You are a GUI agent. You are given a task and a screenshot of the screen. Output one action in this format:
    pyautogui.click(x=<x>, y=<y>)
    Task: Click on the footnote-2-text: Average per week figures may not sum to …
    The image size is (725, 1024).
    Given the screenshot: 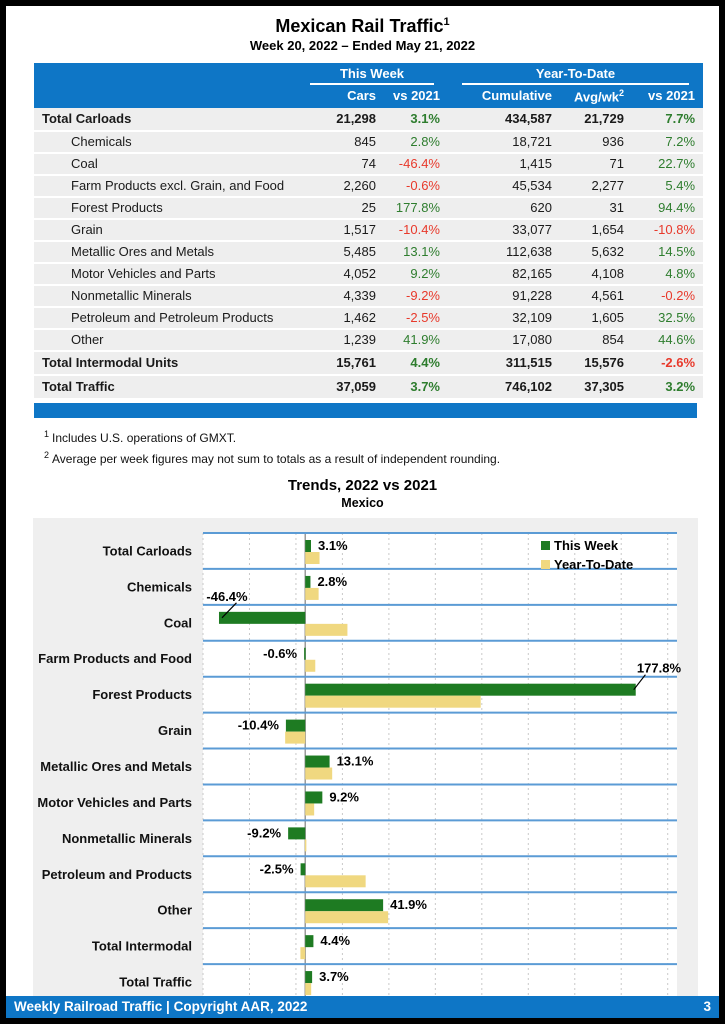 What is the action you would take?
    pyautogui.click(x=276, y=459)
    